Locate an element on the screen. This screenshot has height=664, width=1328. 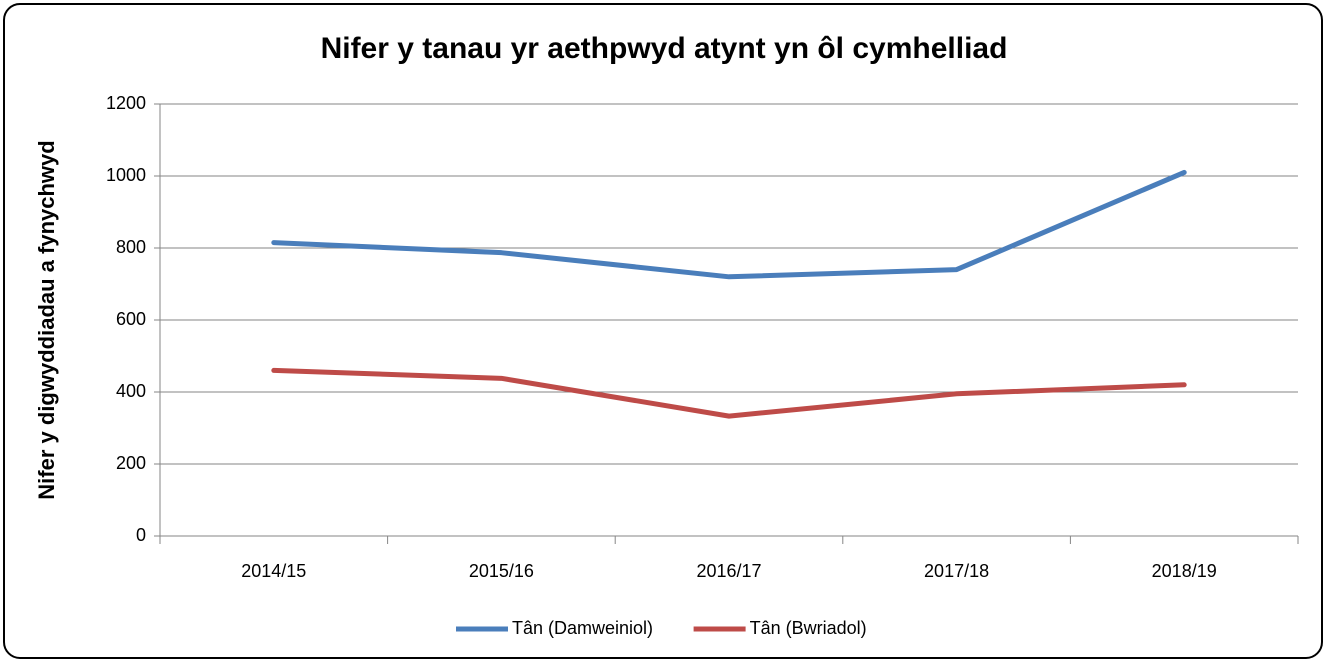
y-axis-label: Nifer y digwyddiadau a fynychwyd is located at coordinates (46, 319).